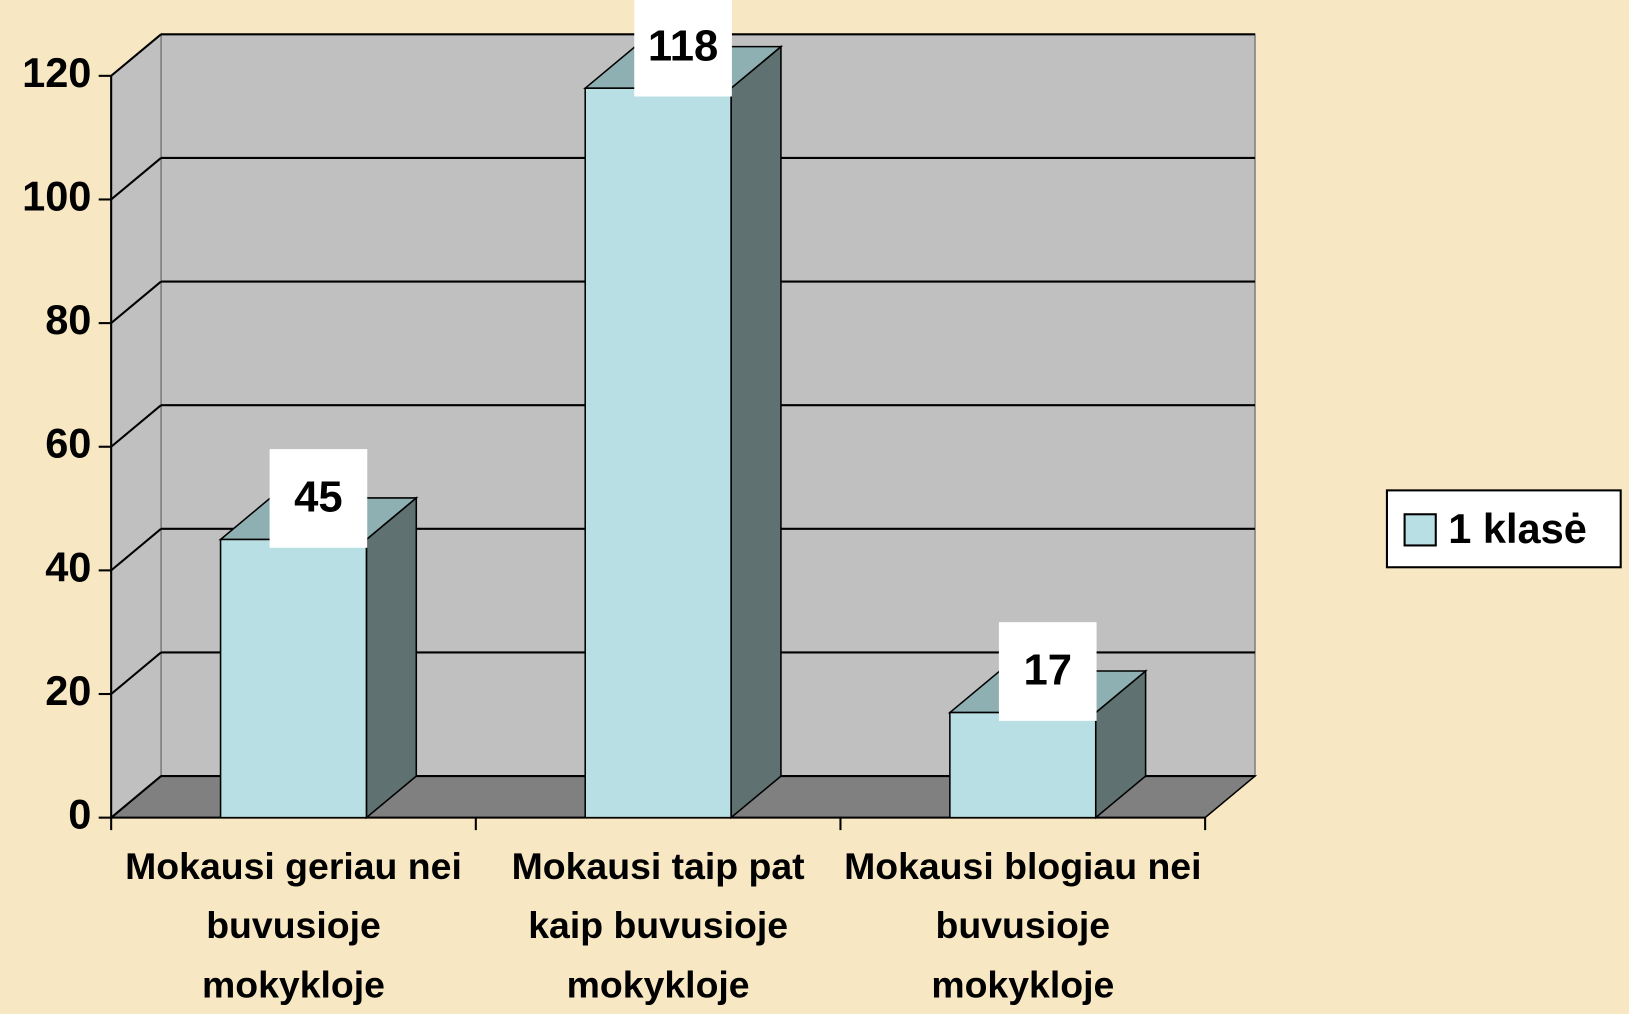  I want to click on x-tick-label: Mokausi blogiau nei buvusioje mokykloje, so click(1023, 925).